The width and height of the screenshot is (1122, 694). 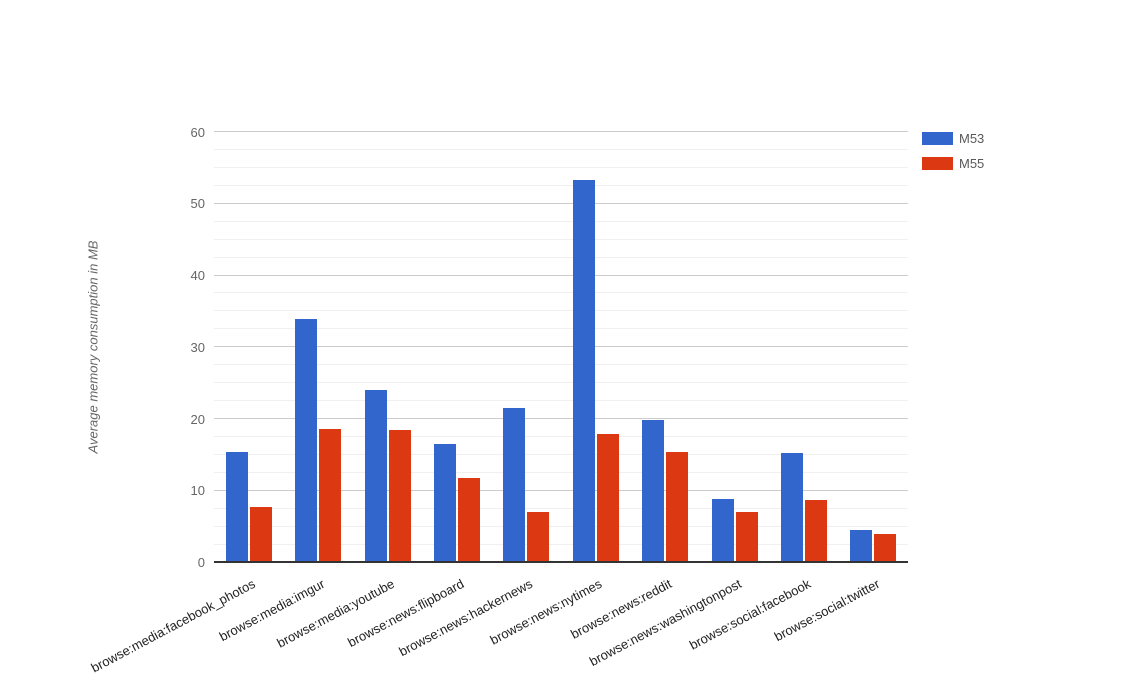 I want to click on x-axis-label: browse:news:flipboard, so click(x=405, y=613).